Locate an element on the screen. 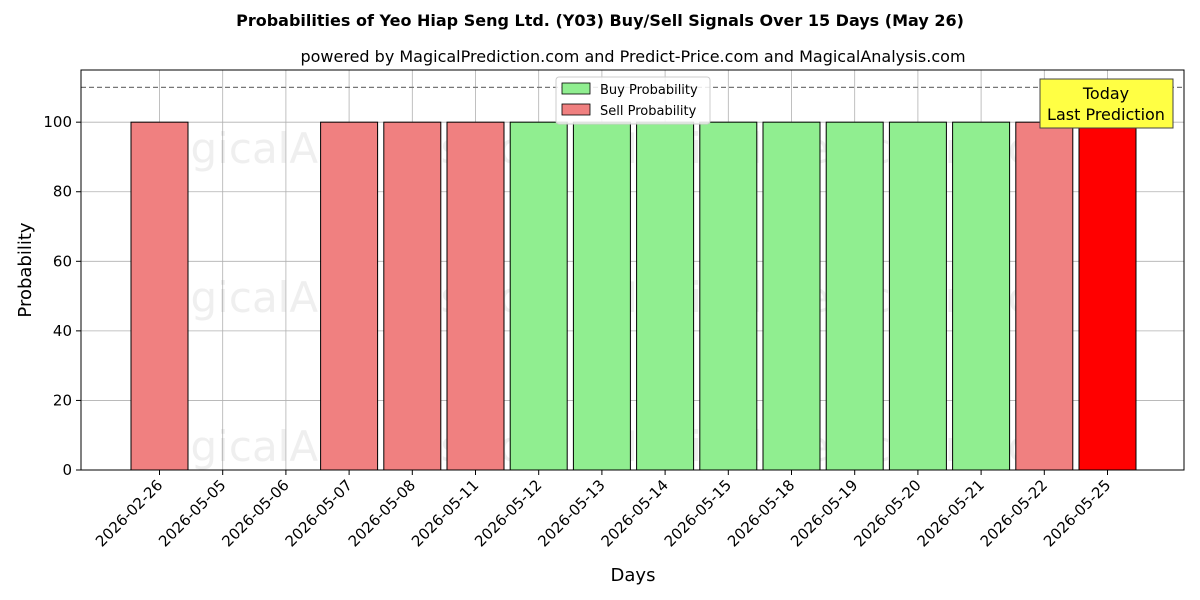 Image resolution: width=1200 pixels, height=600 pixels. annotation-box is located at coordinates (1106, 103).